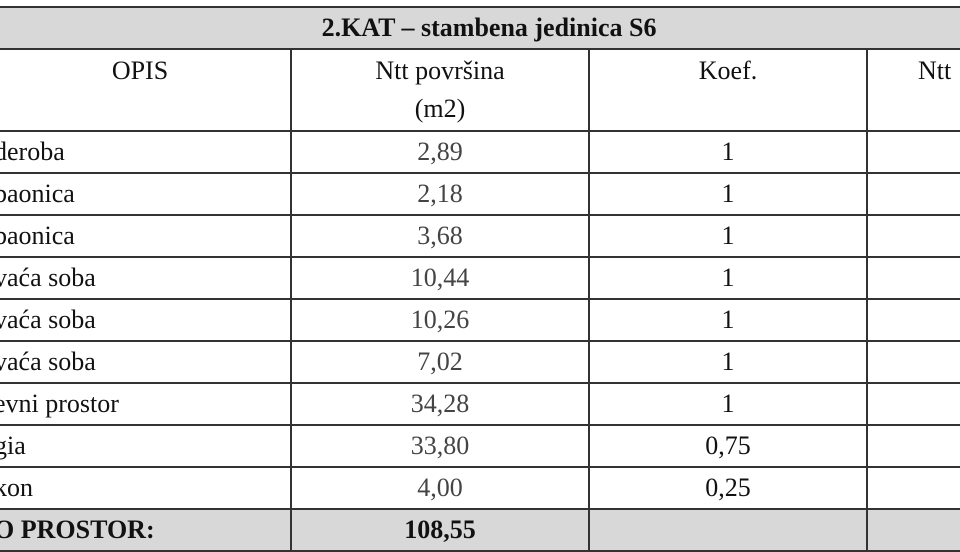 Image resolution: width=960 pixels, height=552 pixels. I want to click on total-row: O PROSTOR: 108,55, so click(480, 530).